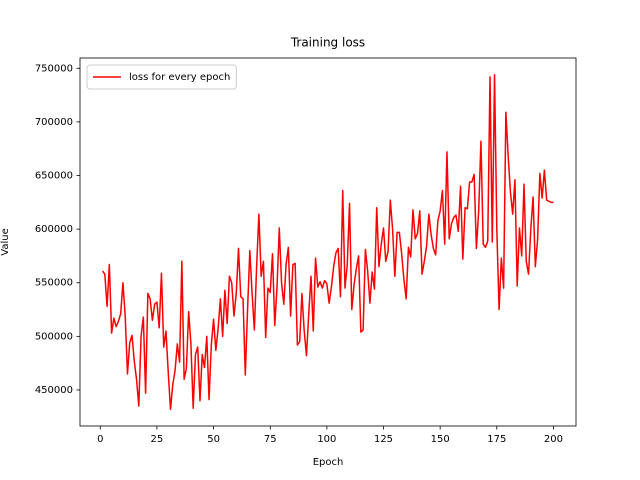  What do you see at coordinates (270, 439) in the screenshot?
I see `x-tick-label: 75` at bounding box center [270, 439].